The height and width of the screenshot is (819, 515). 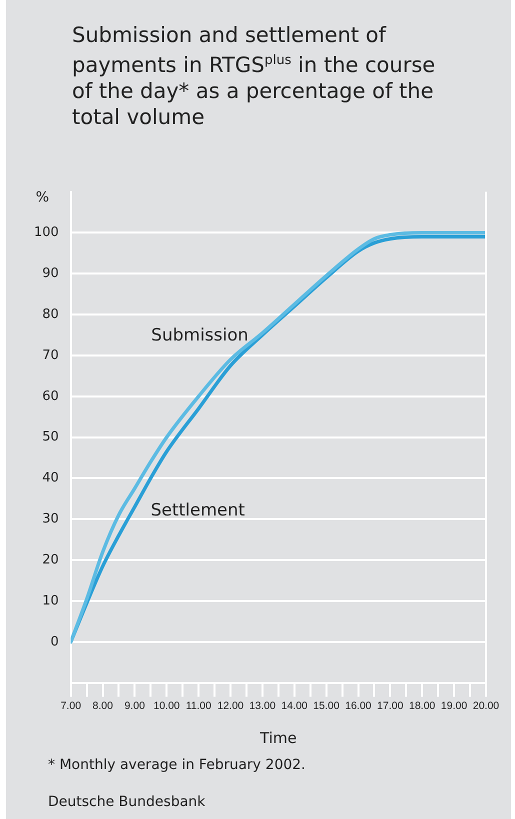 I want to click on x-tick-label: 18.00, so click(x=422, y=706).